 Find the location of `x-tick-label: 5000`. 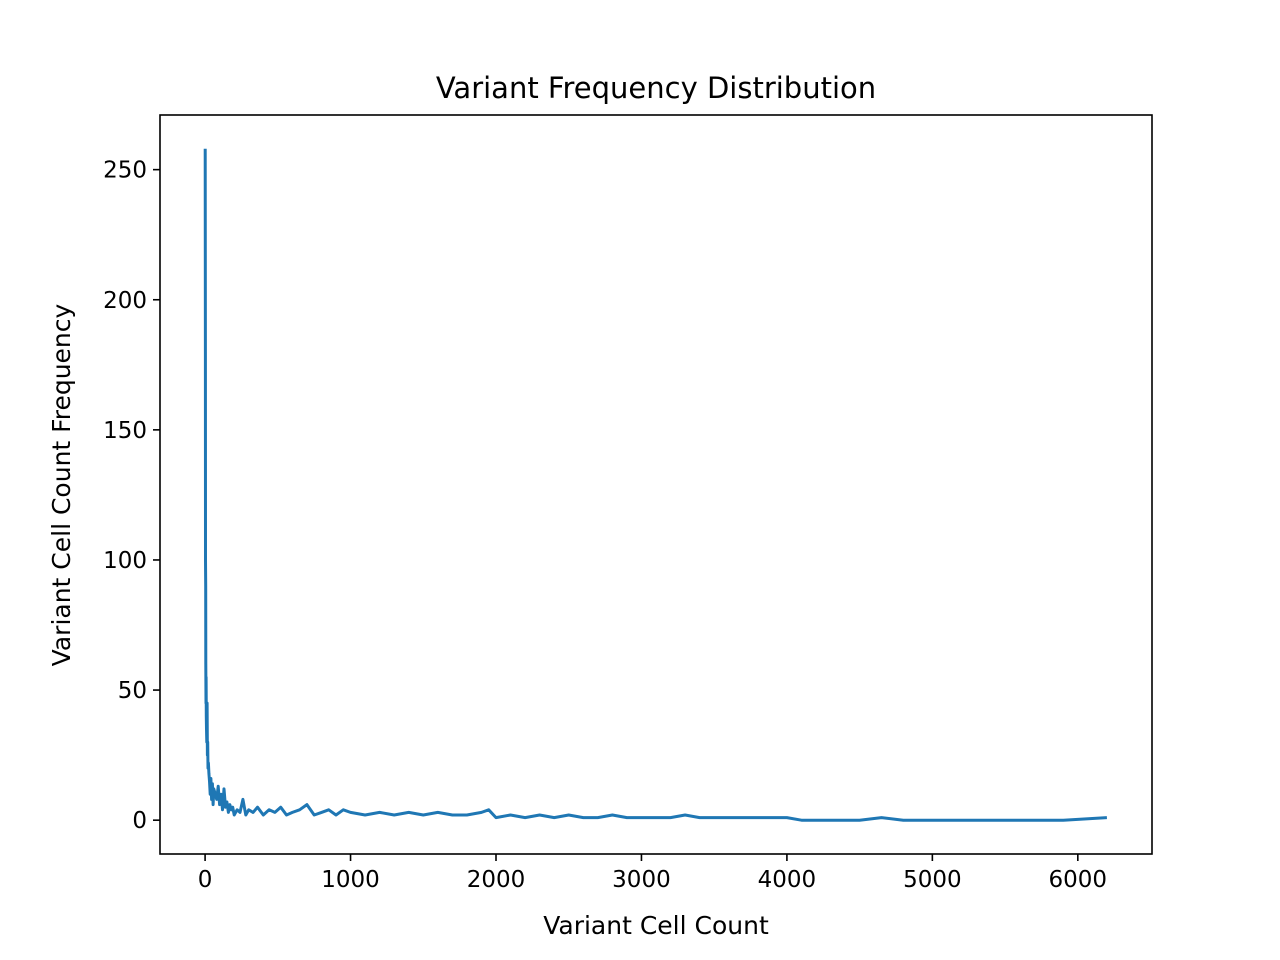

x-tick-label: 5000 is located at coordinates (932, 880).